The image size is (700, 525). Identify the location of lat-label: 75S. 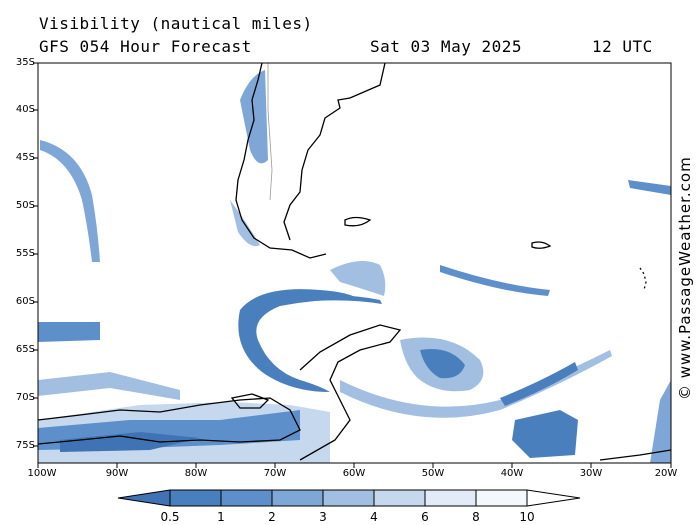
(25, 445).